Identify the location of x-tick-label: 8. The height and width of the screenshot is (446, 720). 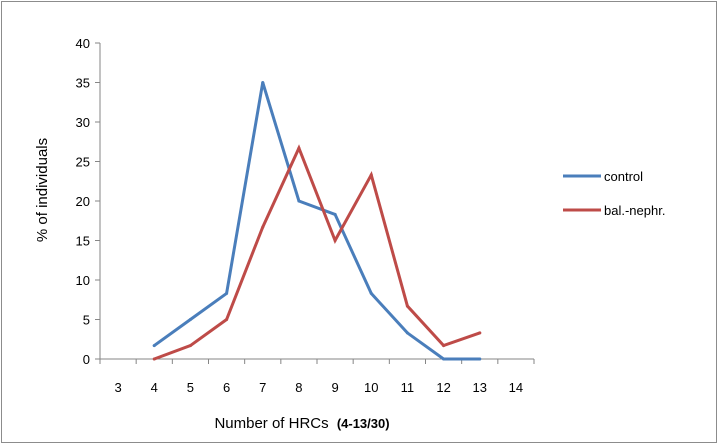
(298, 387).